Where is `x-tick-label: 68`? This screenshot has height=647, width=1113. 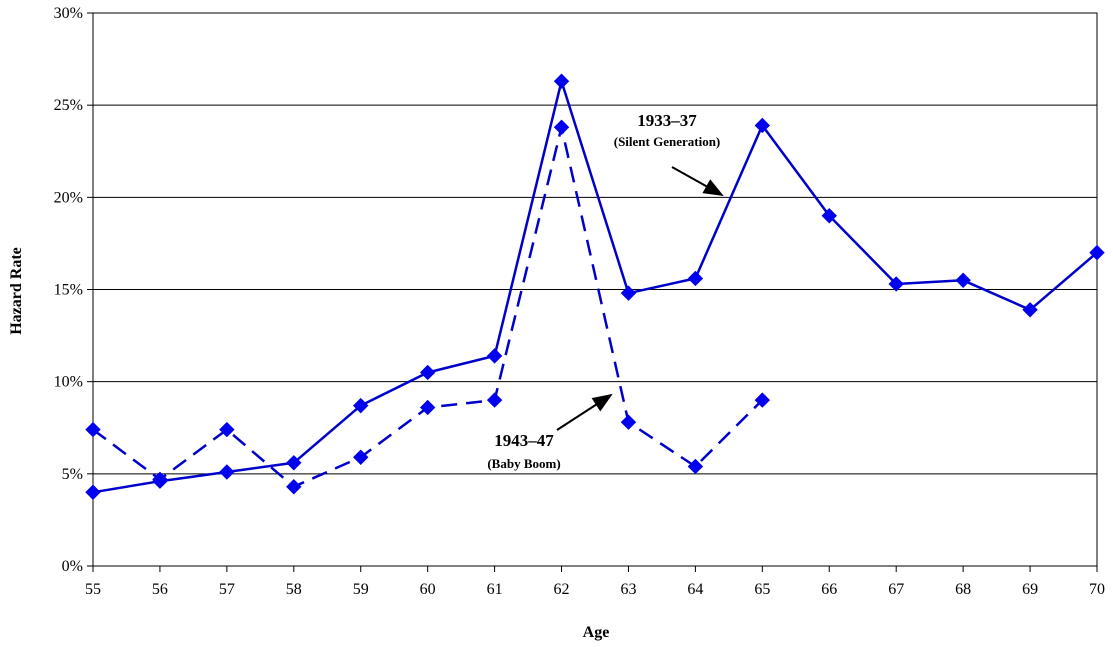 x-tick-label: 68 is located at coordinates (963, 589).